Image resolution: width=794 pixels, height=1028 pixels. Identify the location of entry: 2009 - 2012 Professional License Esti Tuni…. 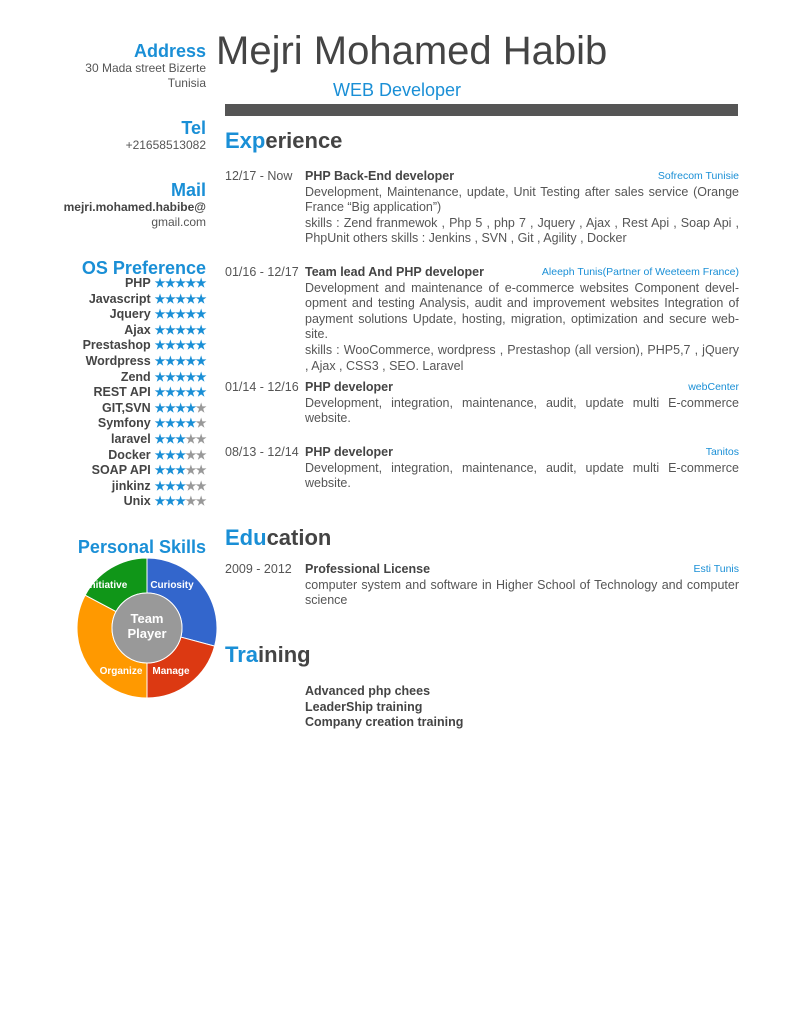
(482, 585).